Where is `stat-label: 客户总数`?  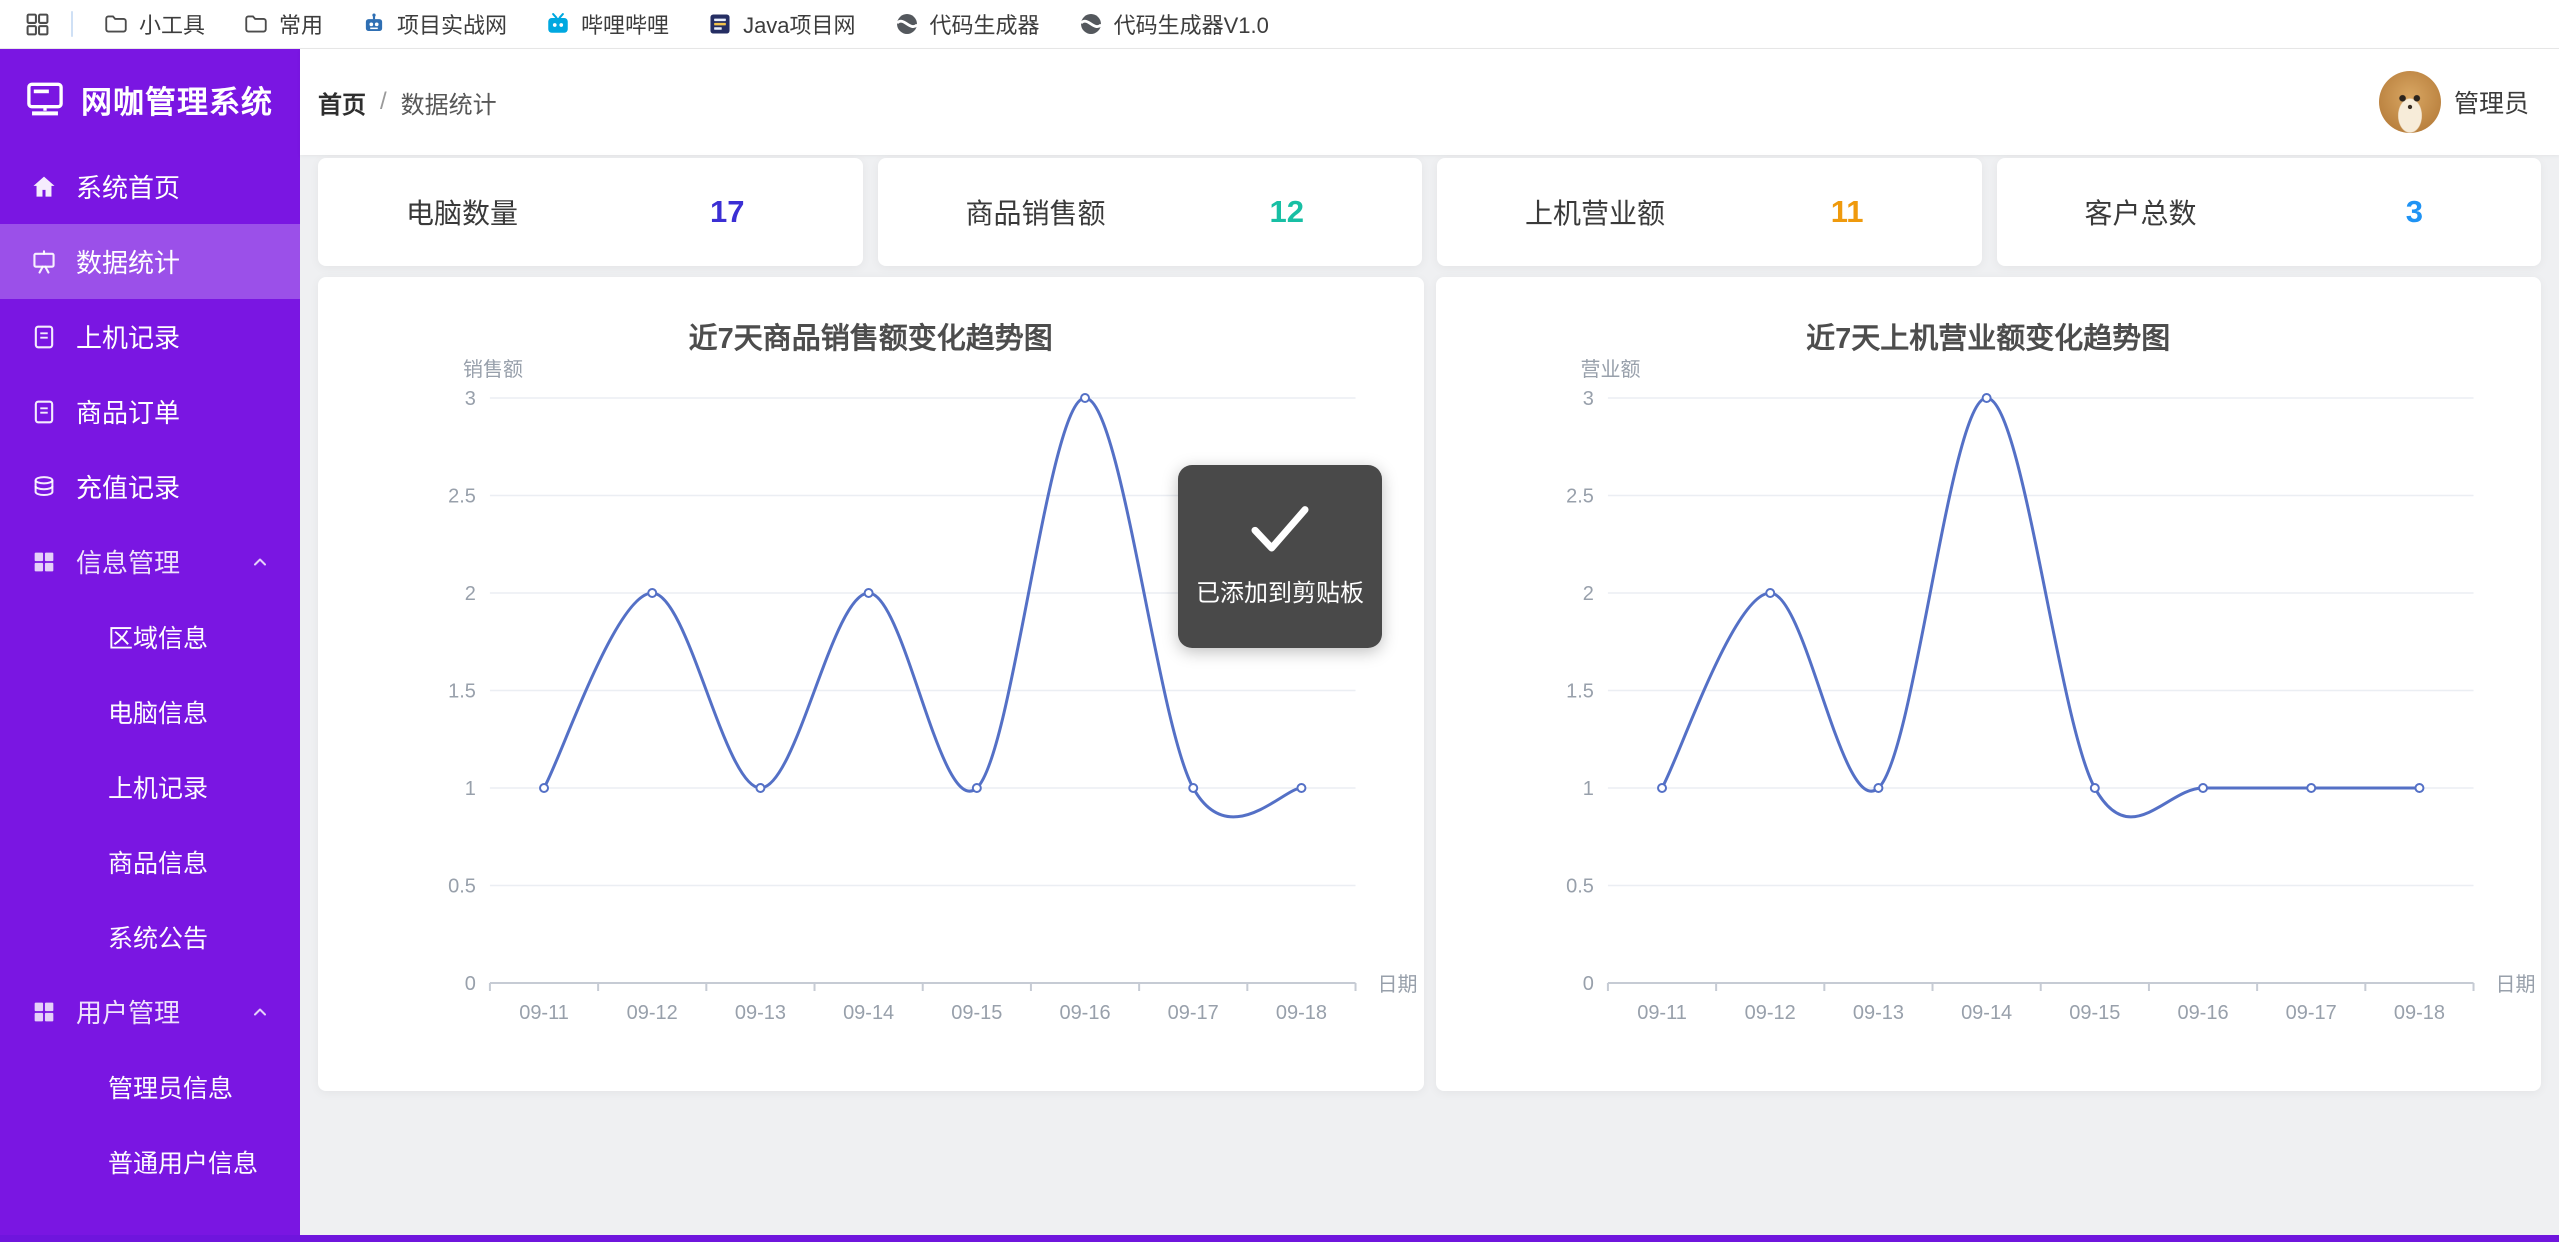 stat-label: 客户总数 is located at coordinates (2140, 213).